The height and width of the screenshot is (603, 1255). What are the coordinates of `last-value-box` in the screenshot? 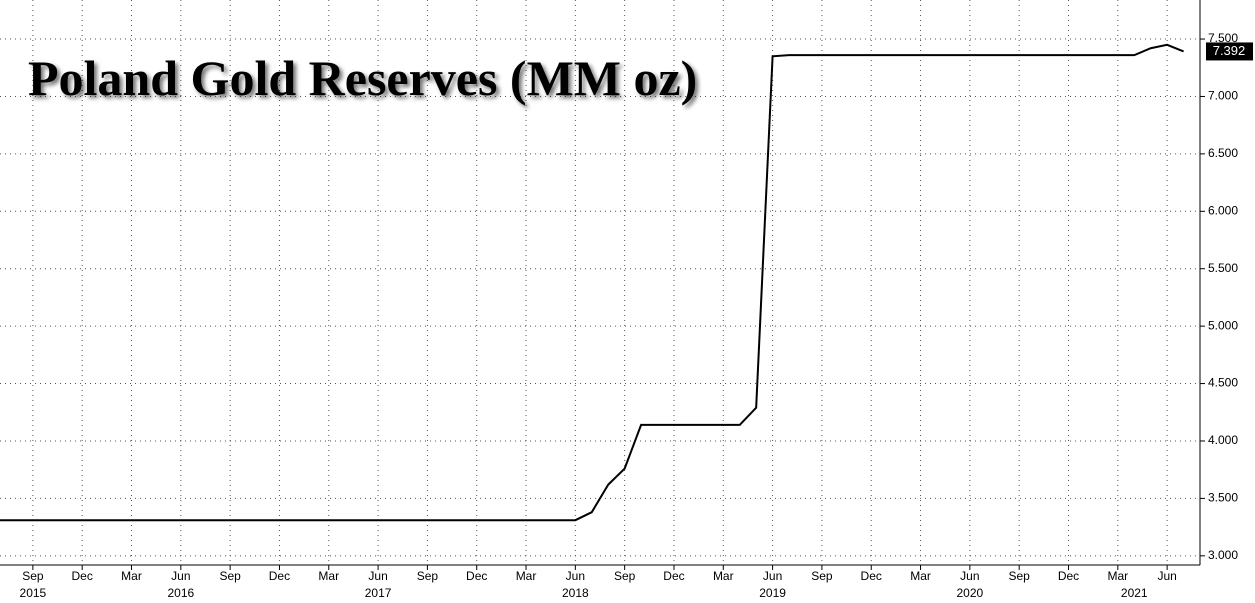 It's located at (1229, 51).